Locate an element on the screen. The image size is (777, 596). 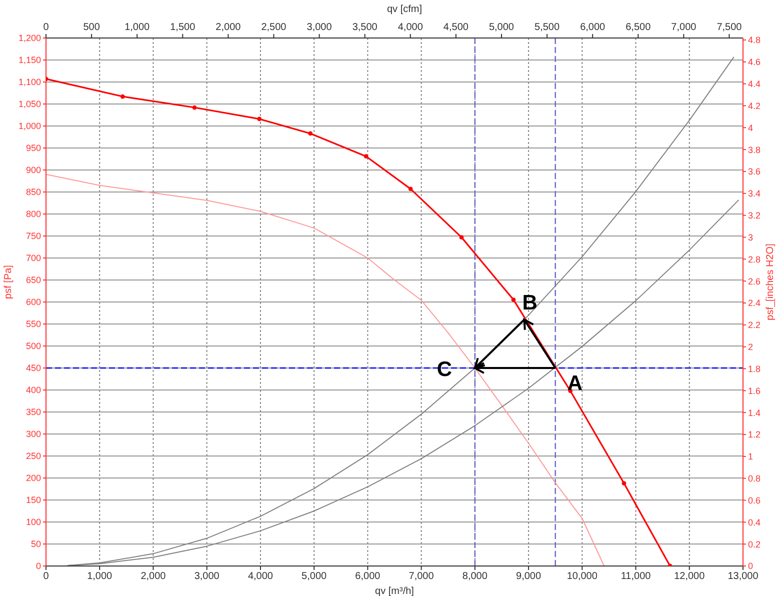
x2-tick-label: 3,500 is located at coordinates (365, 27).